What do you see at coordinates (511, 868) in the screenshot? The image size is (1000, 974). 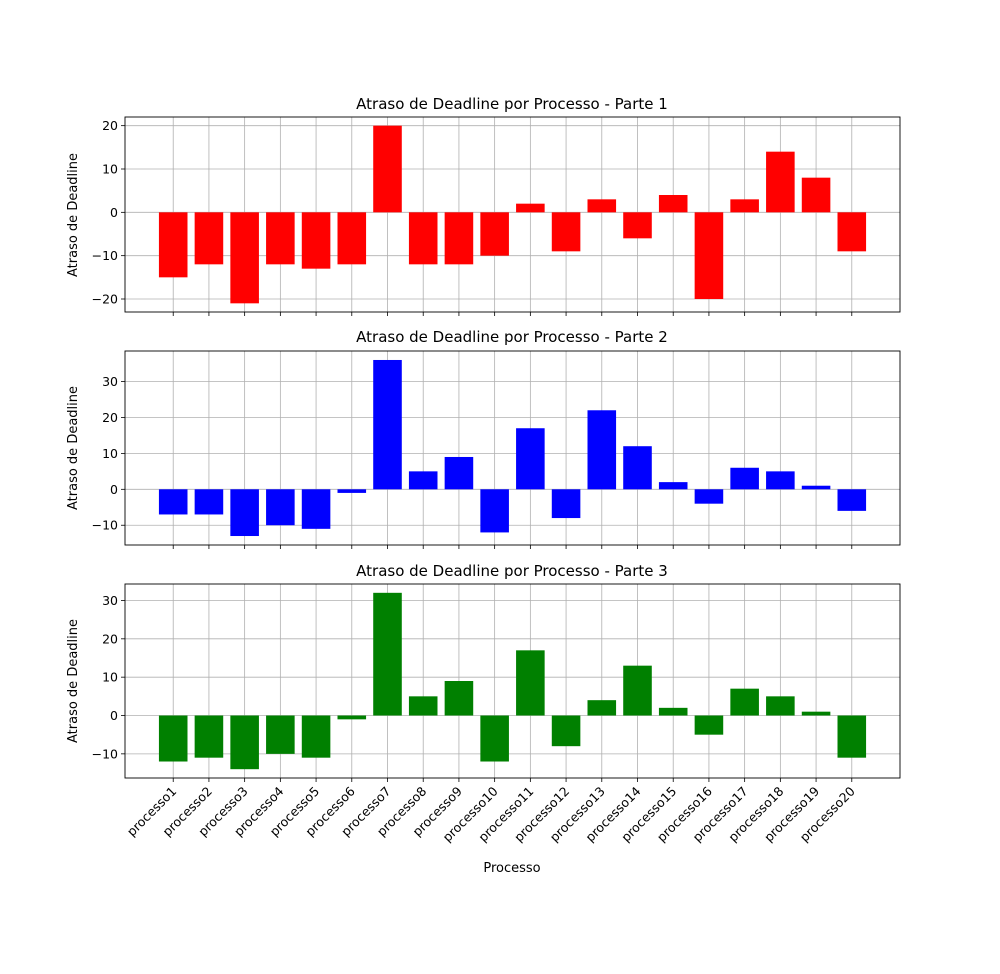 I see `x-axis-label: Processo` at bounding box center [511, 868].